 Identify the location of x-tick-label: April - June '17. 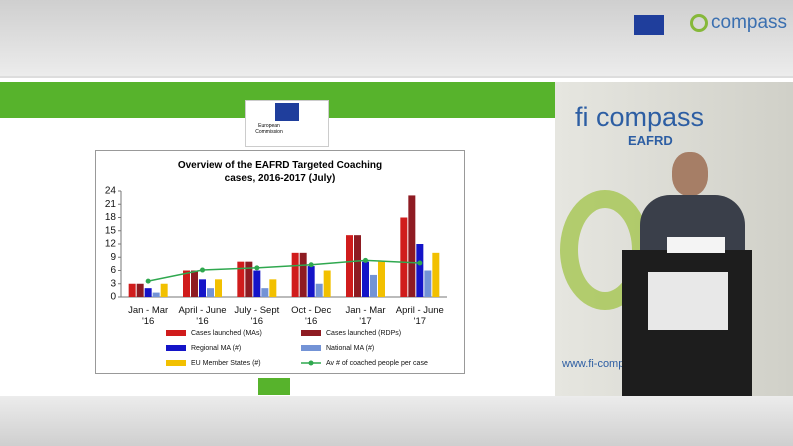
(419, 316).